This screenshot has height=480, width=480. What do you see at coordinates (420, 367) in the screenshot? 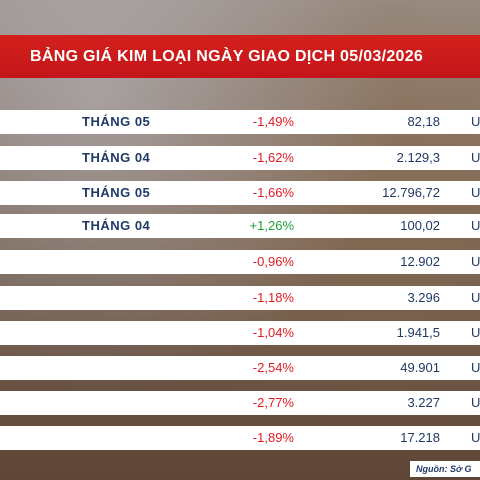
I see `price-value: 49.901` at bounding box center [420, 367].